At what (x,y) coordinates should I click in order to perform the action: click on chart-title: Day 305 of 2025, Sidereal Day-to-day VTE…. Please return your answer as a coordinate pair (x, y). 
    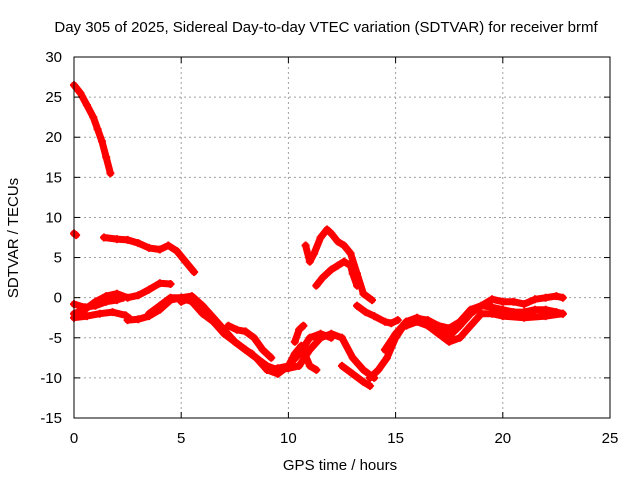
    Looking at the image, I should click on (326, 27).